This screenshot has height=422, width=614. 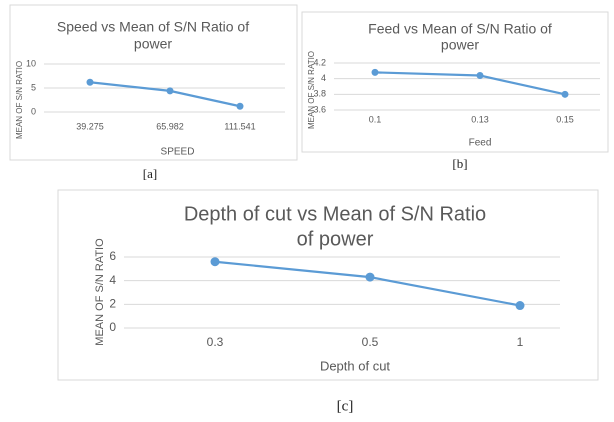 What do you see at coordinates (565, 119) in the screenshot?
I see `x-tick-label: 0.15` at bounding box center [565, 119].